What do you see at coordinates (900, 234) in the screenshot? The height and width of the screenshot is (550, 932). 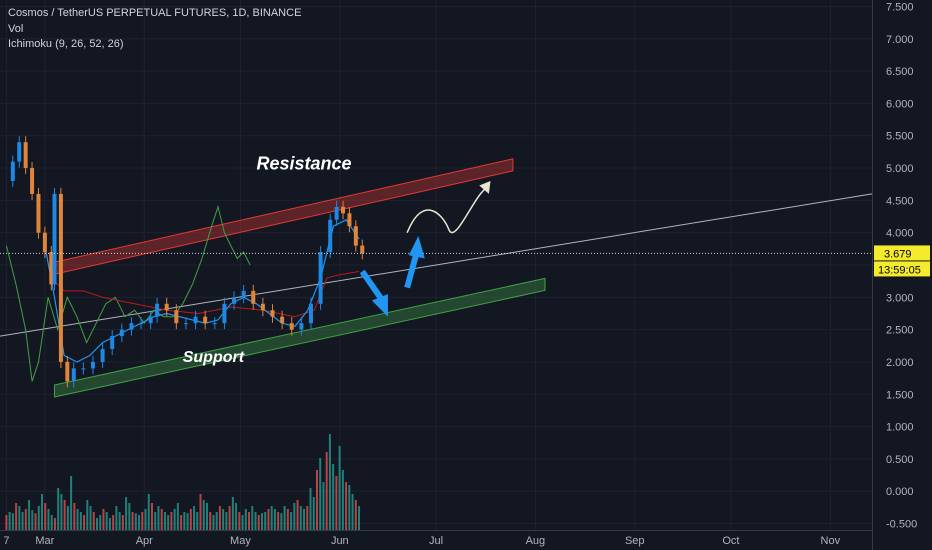 I see `price-tick-label: 4.000` at bounding box center [900, 234].